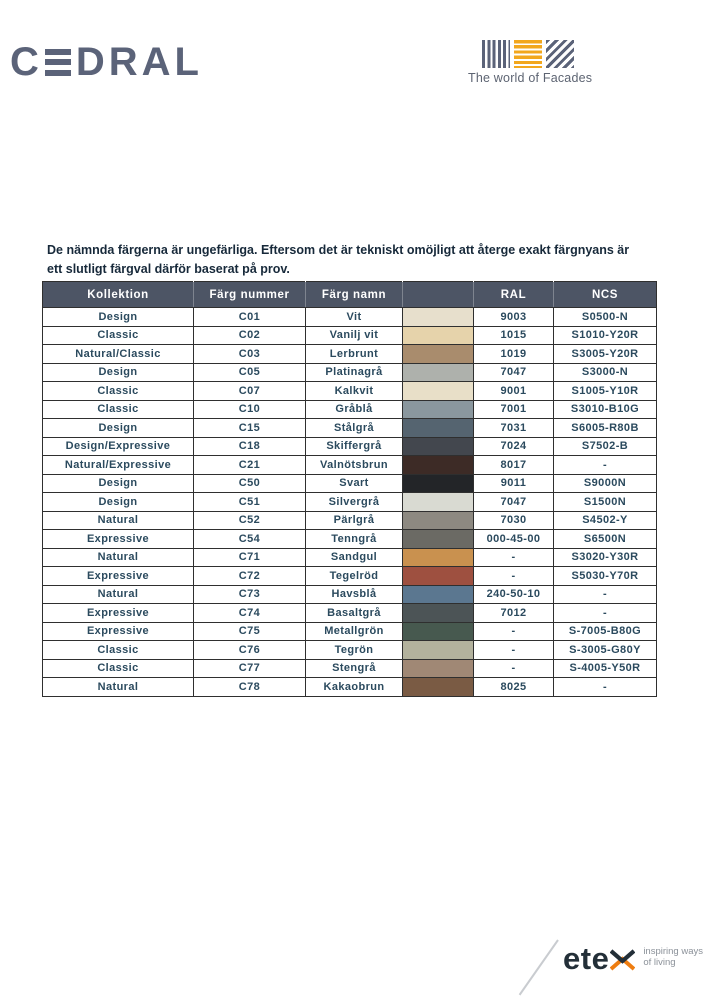  Describe the element at coordinates (354, 650) in the screenshot. I see `color-name-cell: Tegrön` at that location.